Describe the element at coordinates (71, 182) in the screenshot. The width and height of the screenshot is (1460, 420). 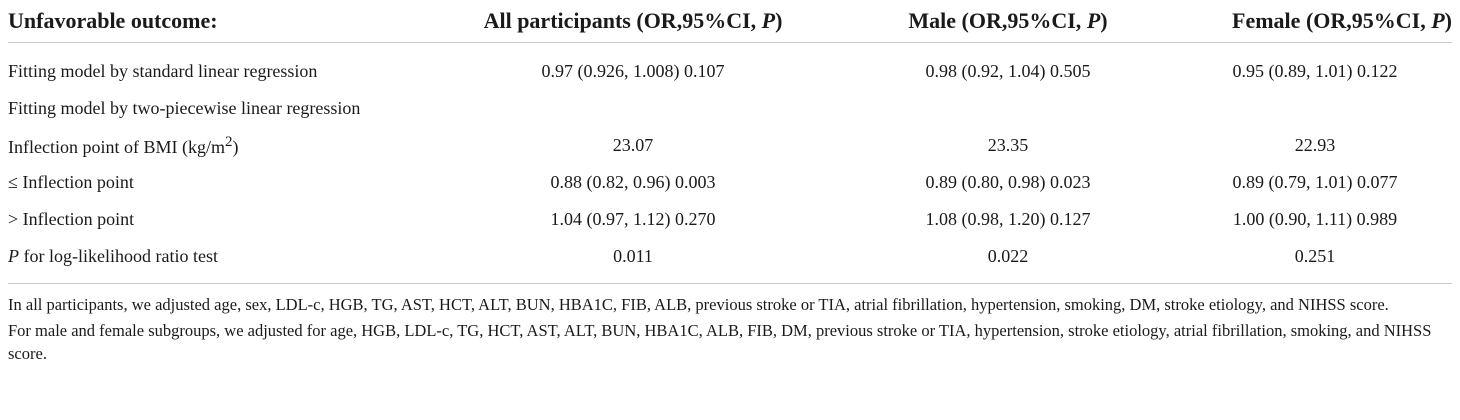
I see `row-label: ≤ Inflection point` at that location.